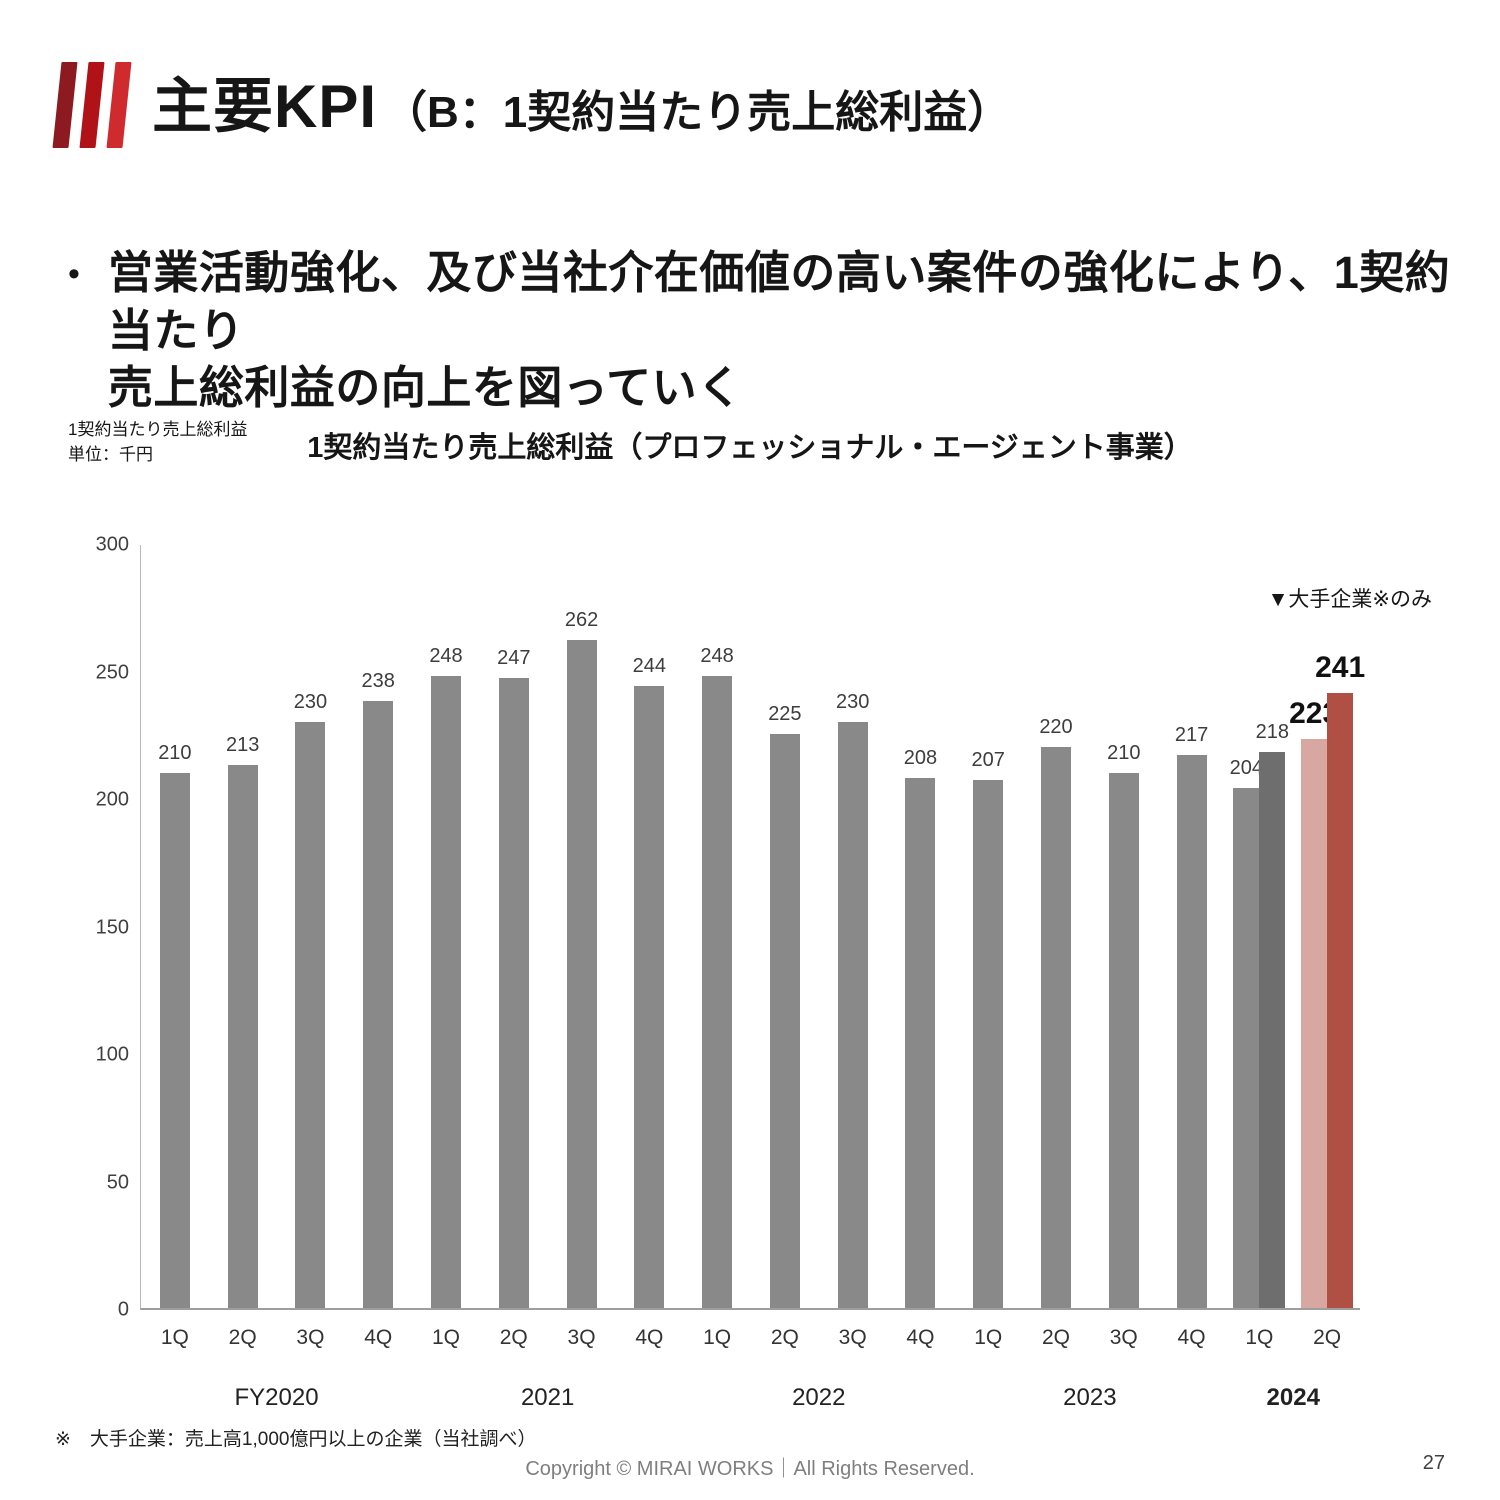 This screenshot has width=1500, height=1500. Describe the element at coordinates (112, 799) in the screenshot. I see `y-tick-label: 200` at that location.